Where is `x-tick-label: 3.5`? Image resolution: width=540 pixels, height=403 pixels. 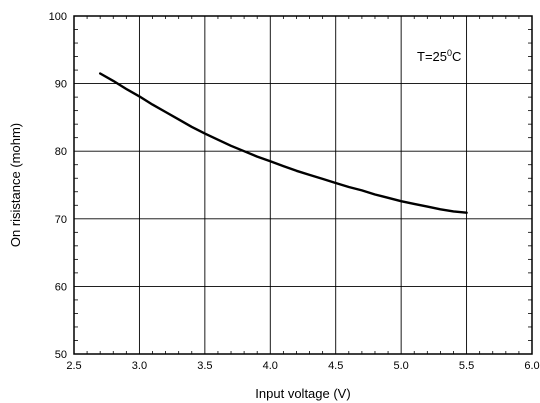
x-tick-label: 3.5 is located at coordinates (204, 366).